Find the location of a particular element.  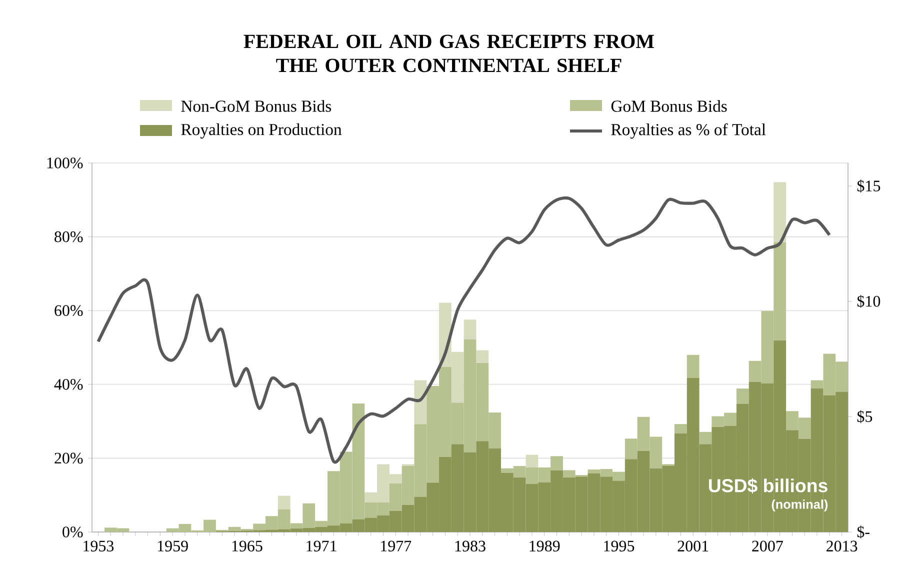

y-tick-label: 60% is located at coordinates (68, 310).